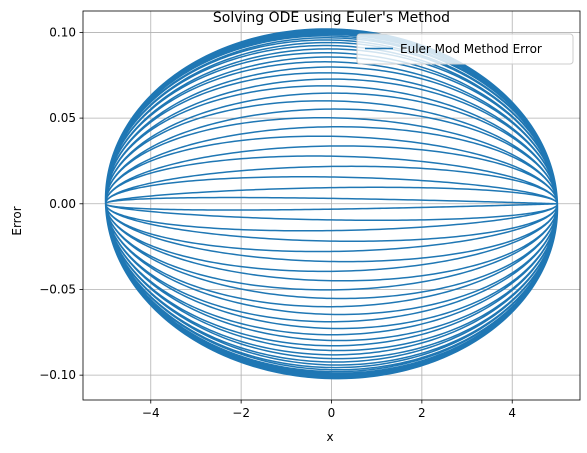 This screenshot has height=453, width=587. Describe the element at coordinates (57, 375) in the screenshot. I see `y-tick-label: −0.10` at that location.